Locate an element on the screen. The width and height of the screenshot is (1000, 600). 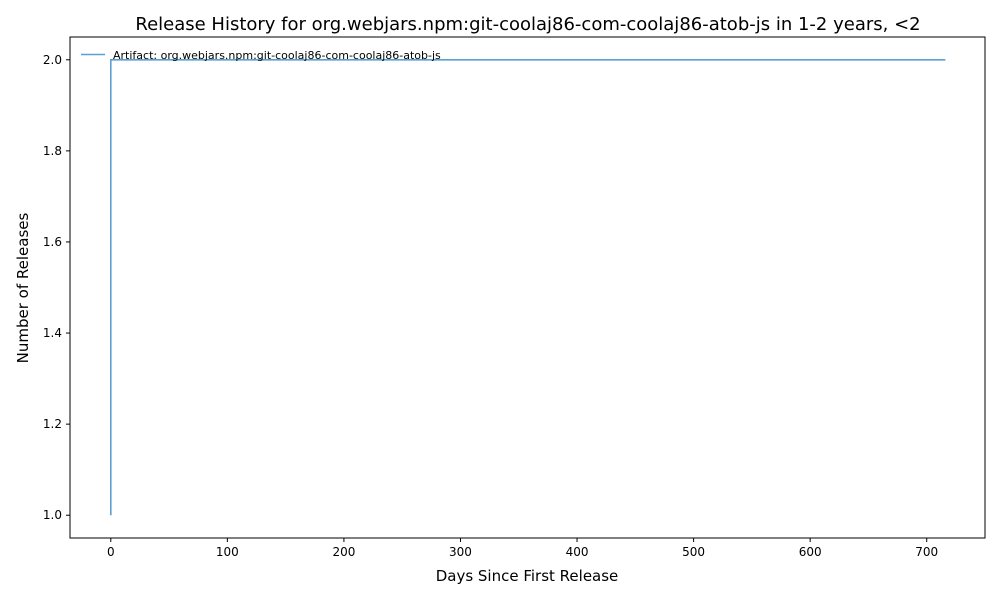
x-axis-ticks: 0 100 200 300 400 500 600 700 is located at coordinates (522, 548).